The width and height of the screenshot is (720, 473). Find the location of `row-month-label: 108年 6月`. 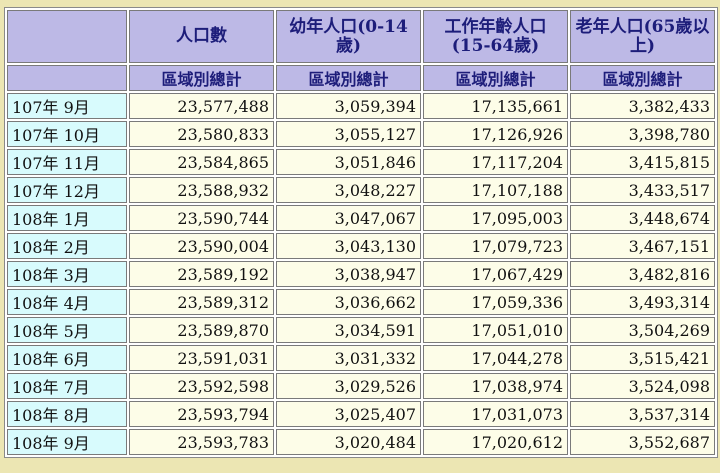

row-month-label: 108年 6月 is located at coordinates (67, 358).